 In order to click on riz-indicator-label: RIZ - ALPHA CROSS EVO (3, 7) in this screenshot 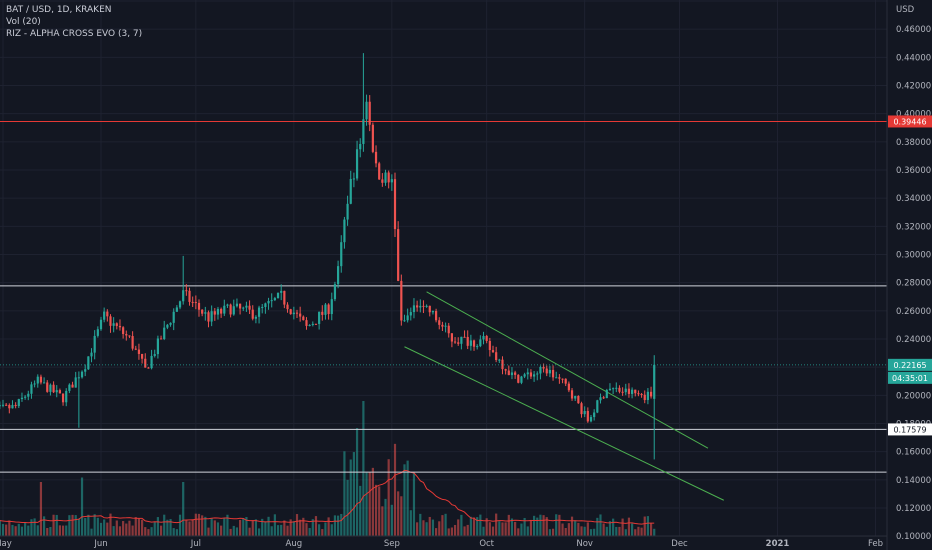, I will do `click(74, 34)`.